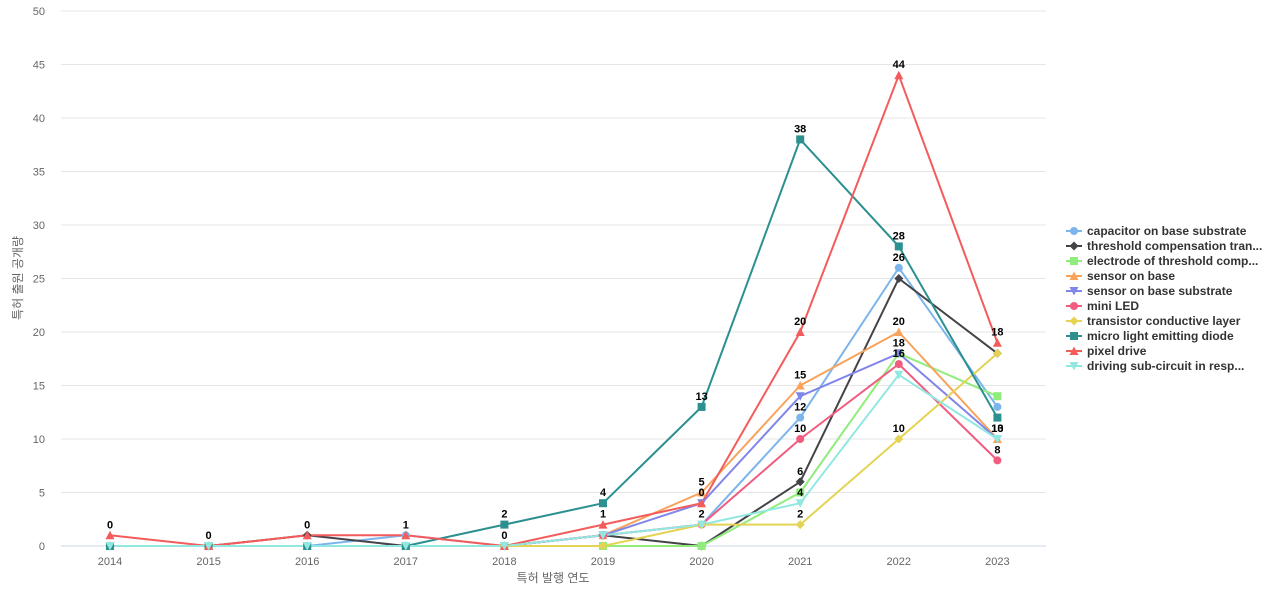 The image size is (1280, 600). What do you see at coordinates (800, 396) in the screenshot?
I see `series-5-point` at bounding box center [800, 396].